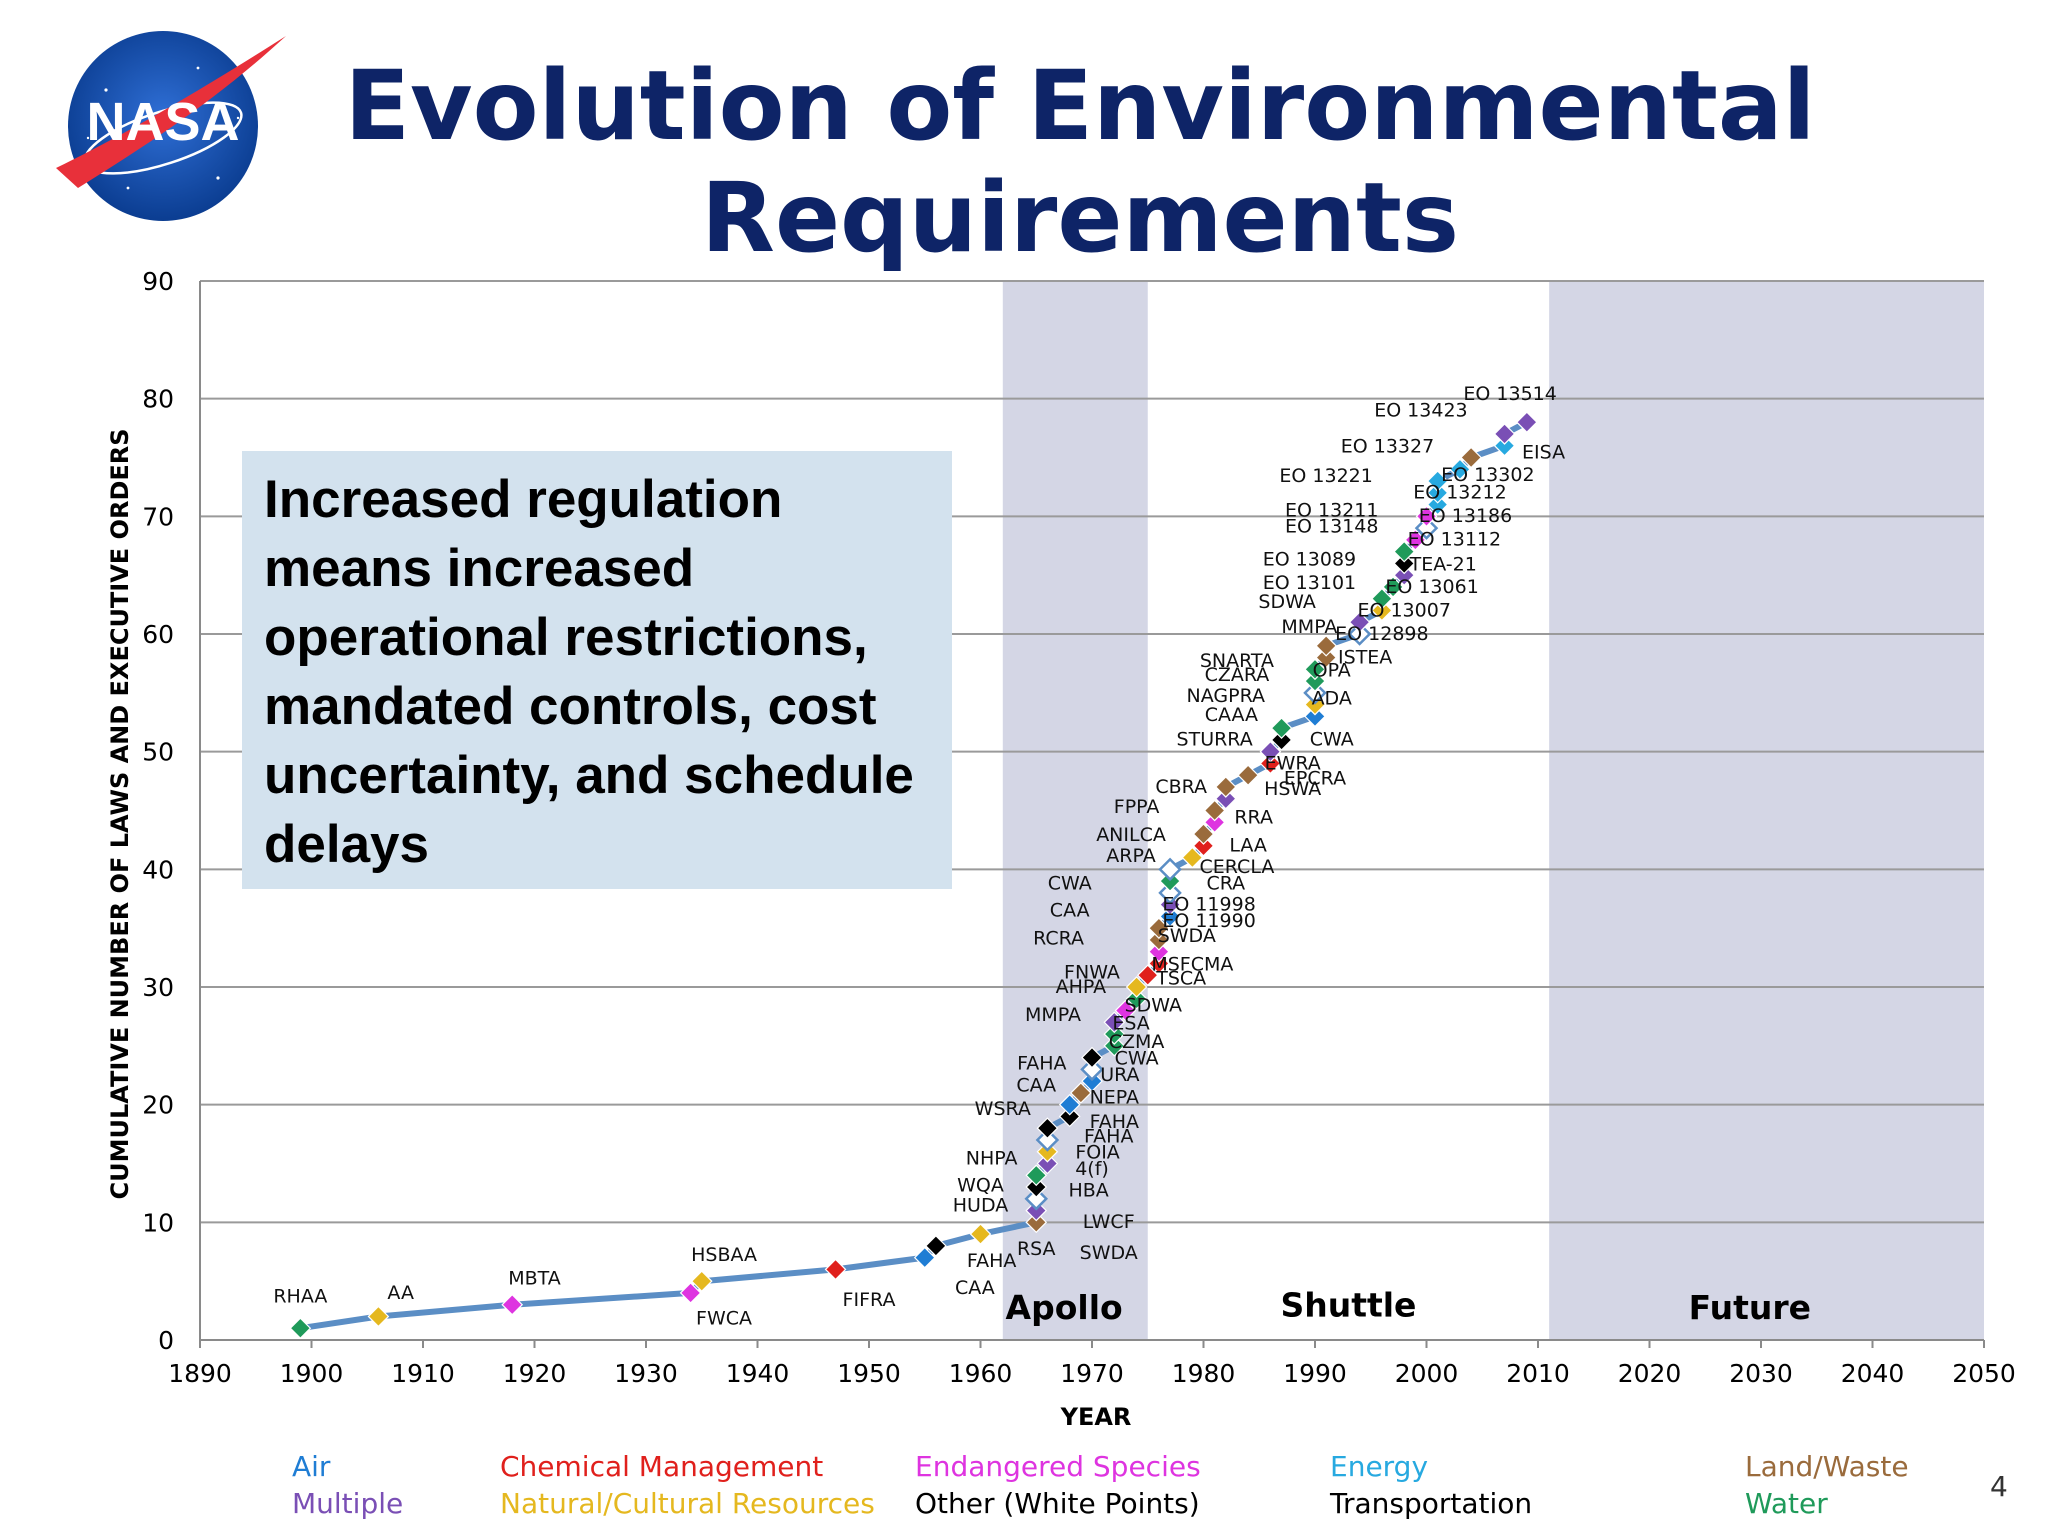  Describe the element at coordinates (1036, 1249) in the screenshot. I see `point-annotation: RSA` at that location.